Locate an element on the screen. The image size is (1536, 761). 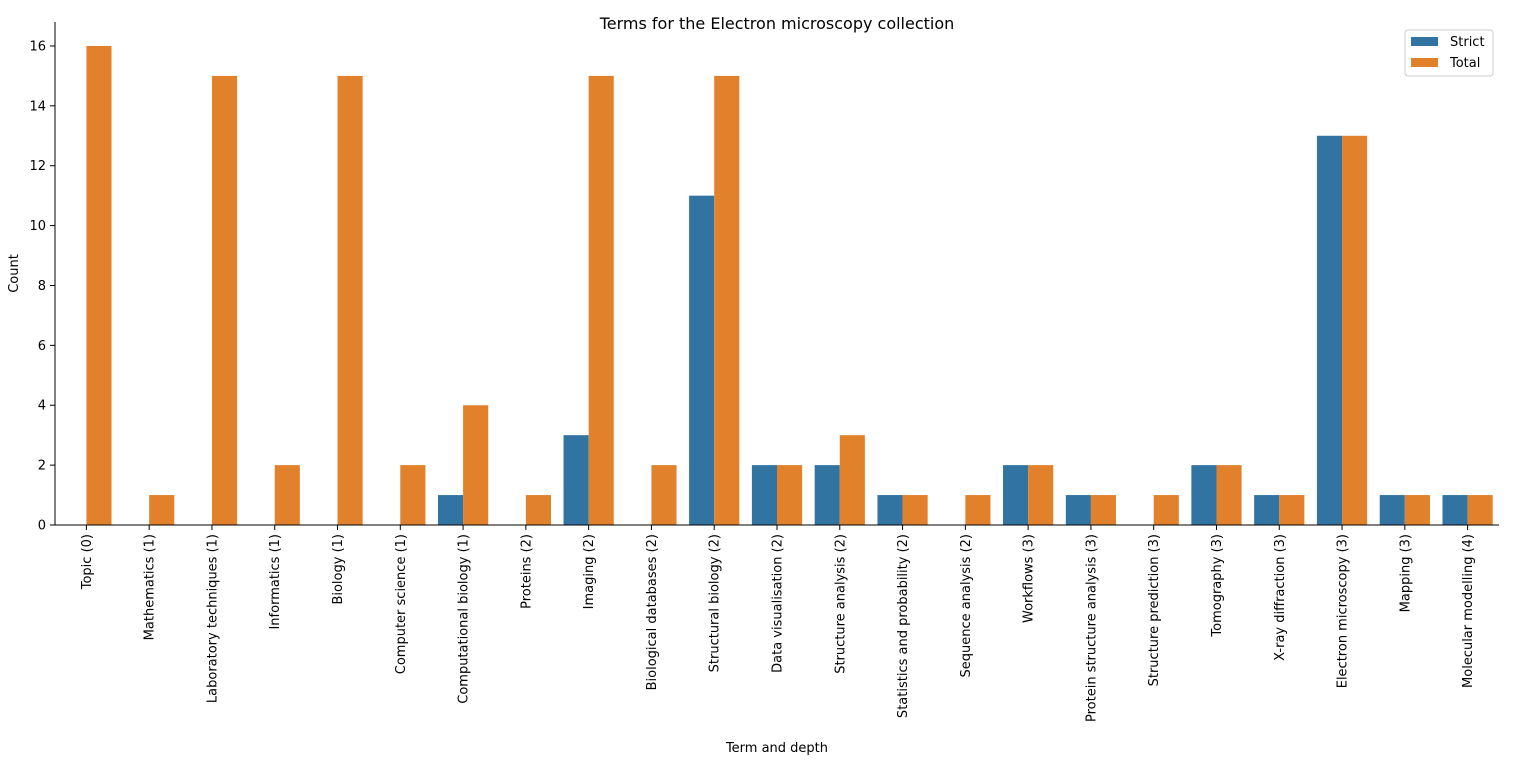
x-tick-label: Computational biology (1) is located at coordinates (464, 619).